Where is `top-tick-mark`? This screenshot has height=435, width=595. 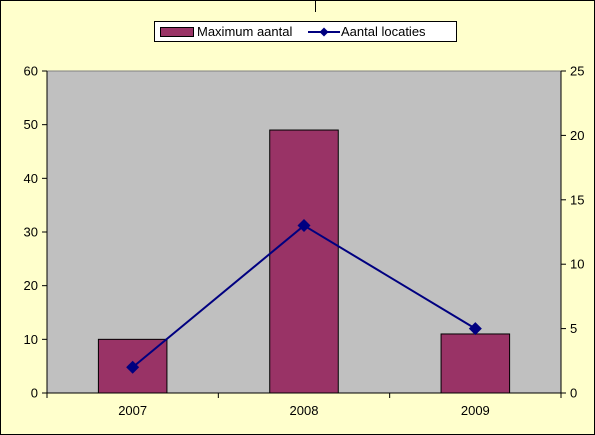 top-tick-mark is located at coordinates (315, 6).